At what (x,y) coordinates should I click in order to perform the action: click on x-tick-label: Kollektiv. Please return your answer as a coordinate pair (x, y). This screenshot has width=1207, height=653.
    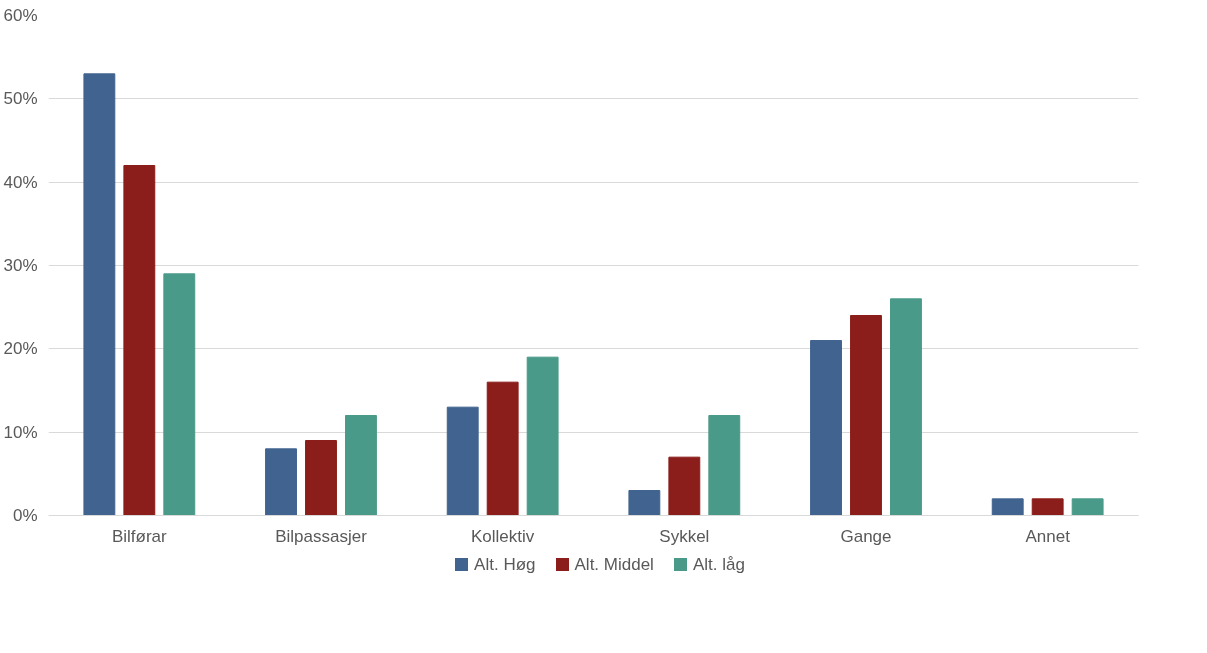
    Looking at the image, I should click on (503, 536).